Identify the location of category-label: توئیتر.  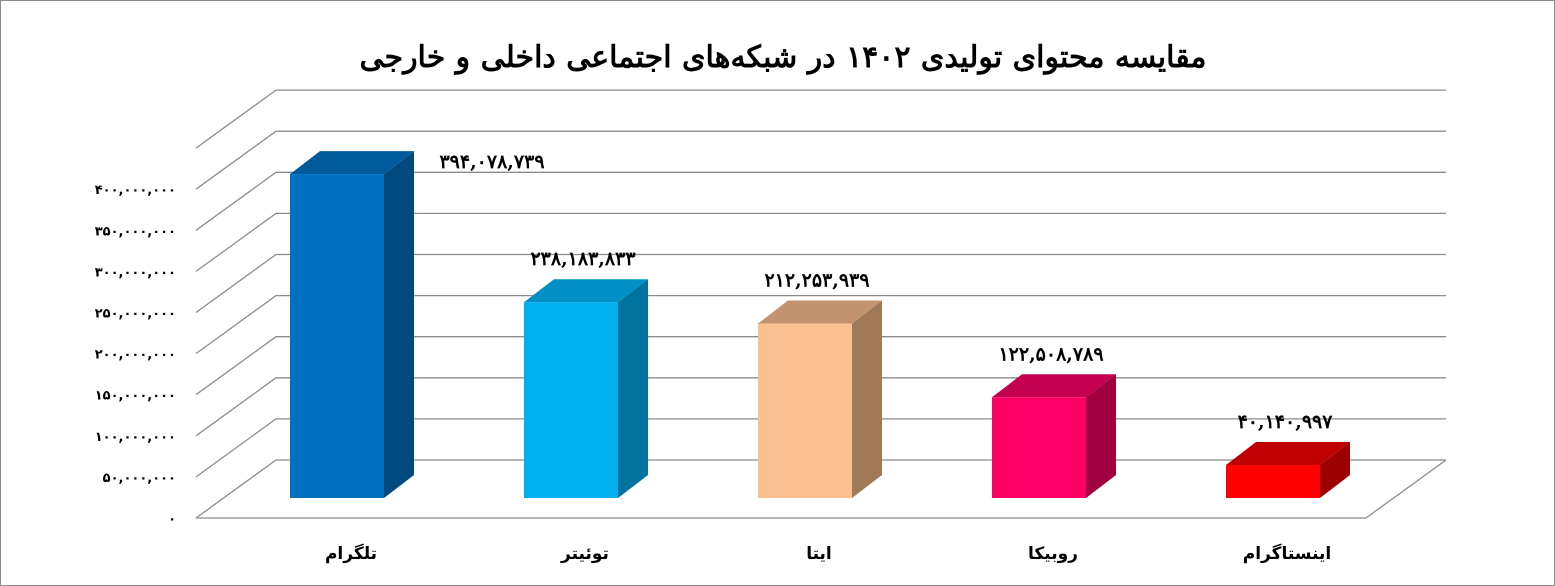
(584, 554).